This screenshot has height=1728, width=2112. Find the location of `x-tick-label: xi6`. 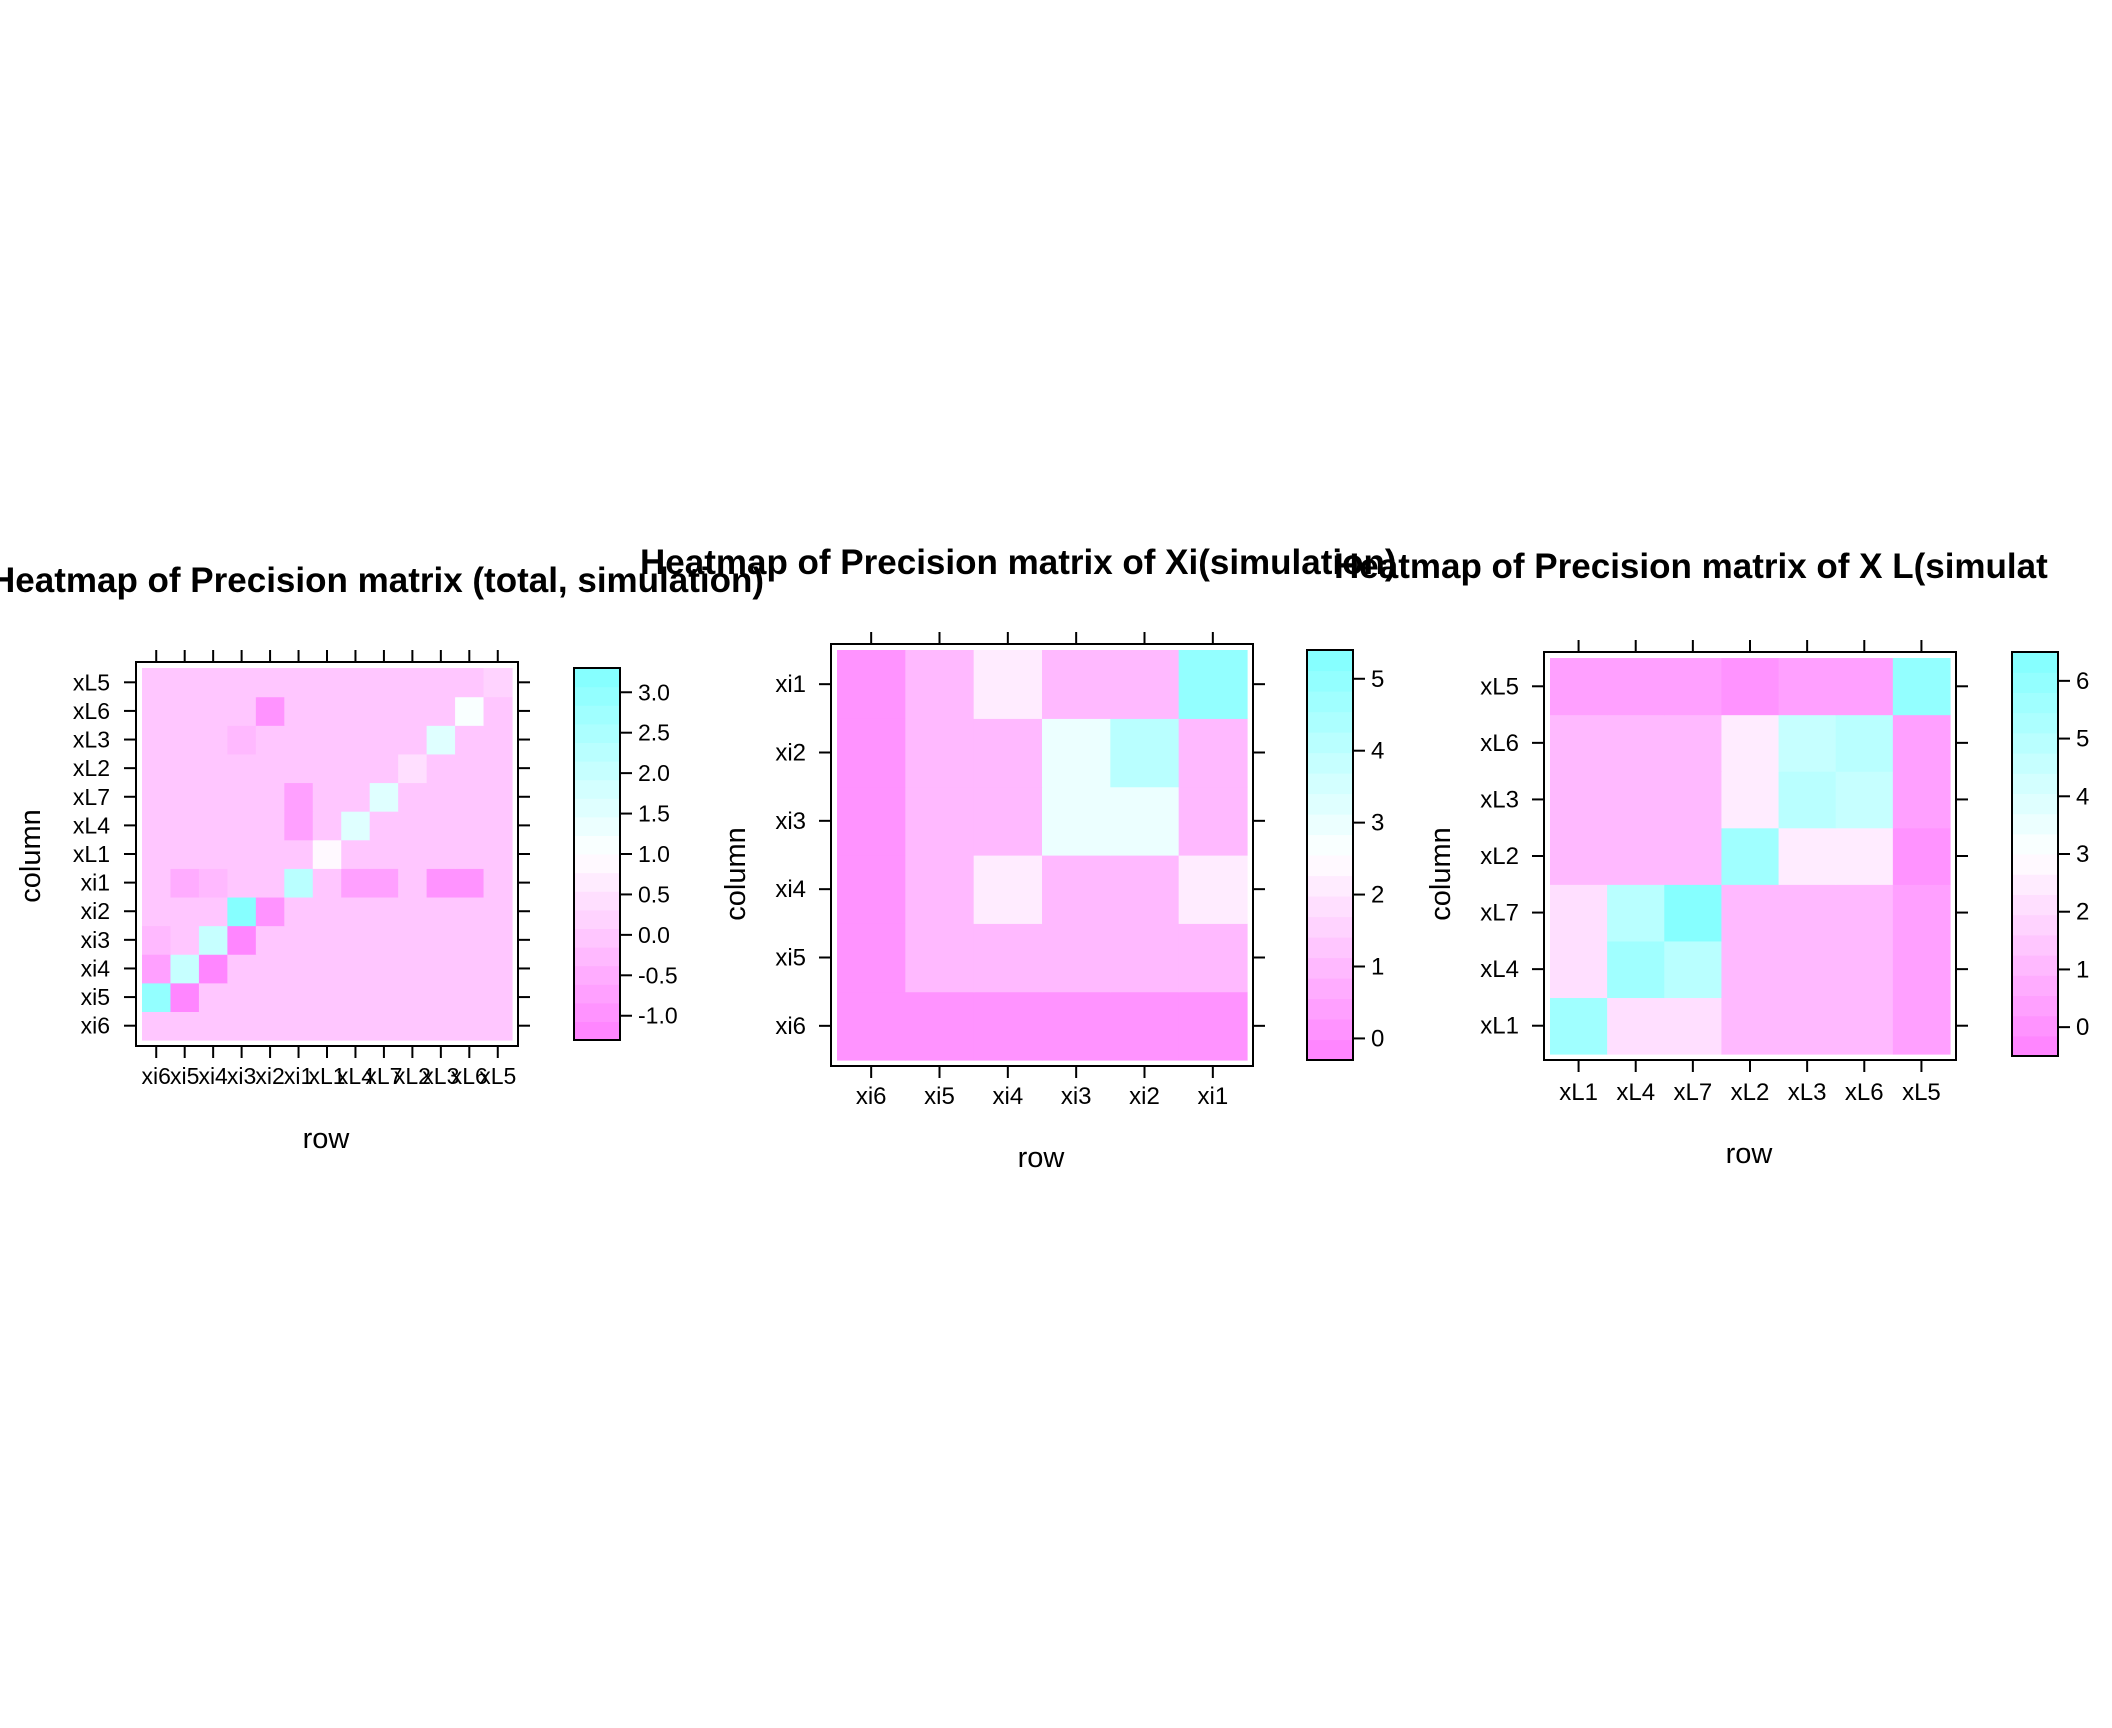

x-tick-label: xi6 is located at coordinates (871, 1096).